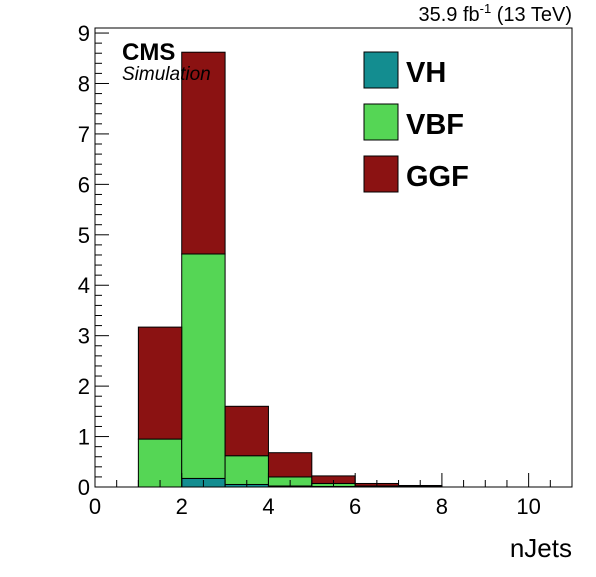 Image resolution: width=596 pixels, height=577 pixels. Describe the element at coordinates (166, 74) in the screenshot. I see `simulation-label: Simulation` at that location.